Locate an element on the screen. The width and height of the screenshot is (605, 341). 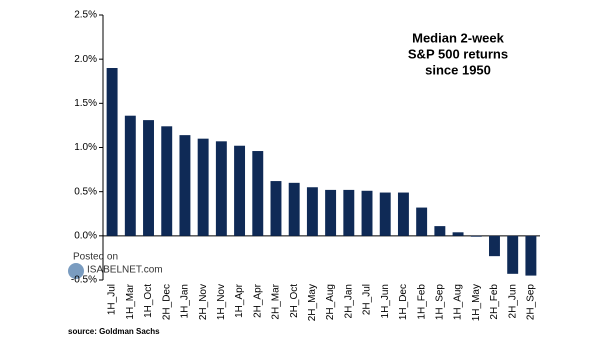
x-tick-label: 1H_May is located at coordinates (476, 302).